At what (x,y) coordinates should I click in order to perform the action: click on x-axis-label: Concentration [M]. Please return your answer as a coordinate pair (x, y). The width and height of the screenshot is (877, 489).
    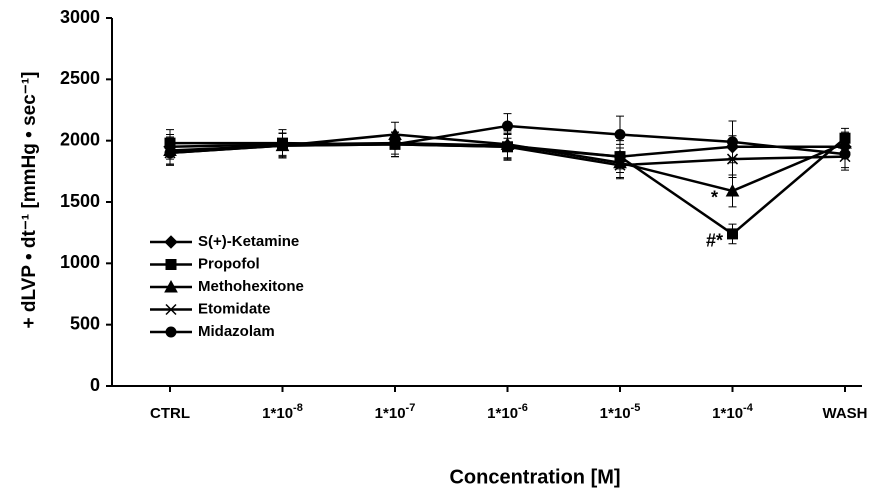
    Looking at the image, I should click on (534, 477).